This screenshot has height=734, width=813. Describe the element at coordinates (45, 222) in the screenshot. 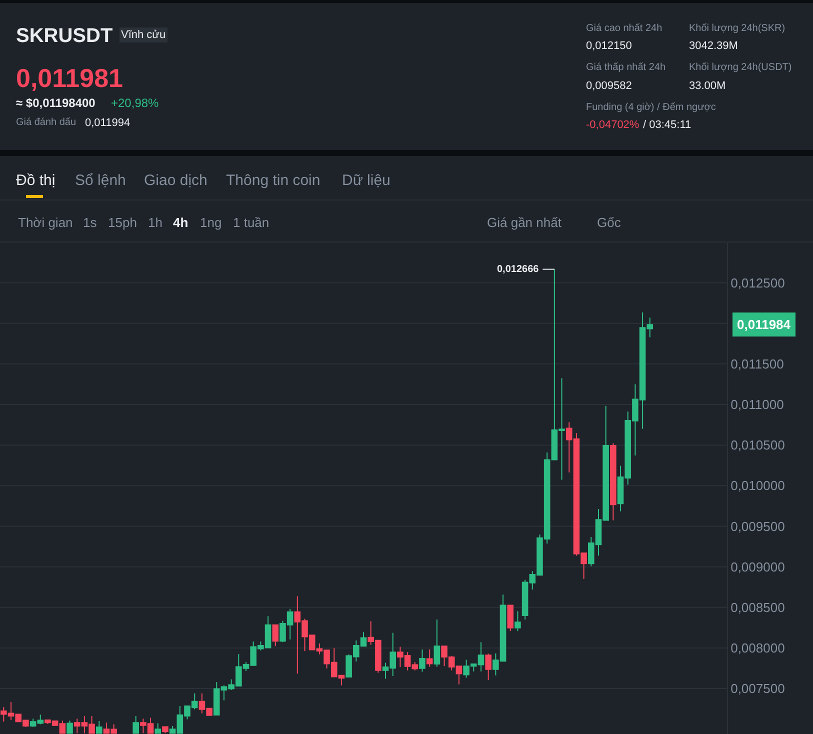

I see `text: Thời gian` at that location.